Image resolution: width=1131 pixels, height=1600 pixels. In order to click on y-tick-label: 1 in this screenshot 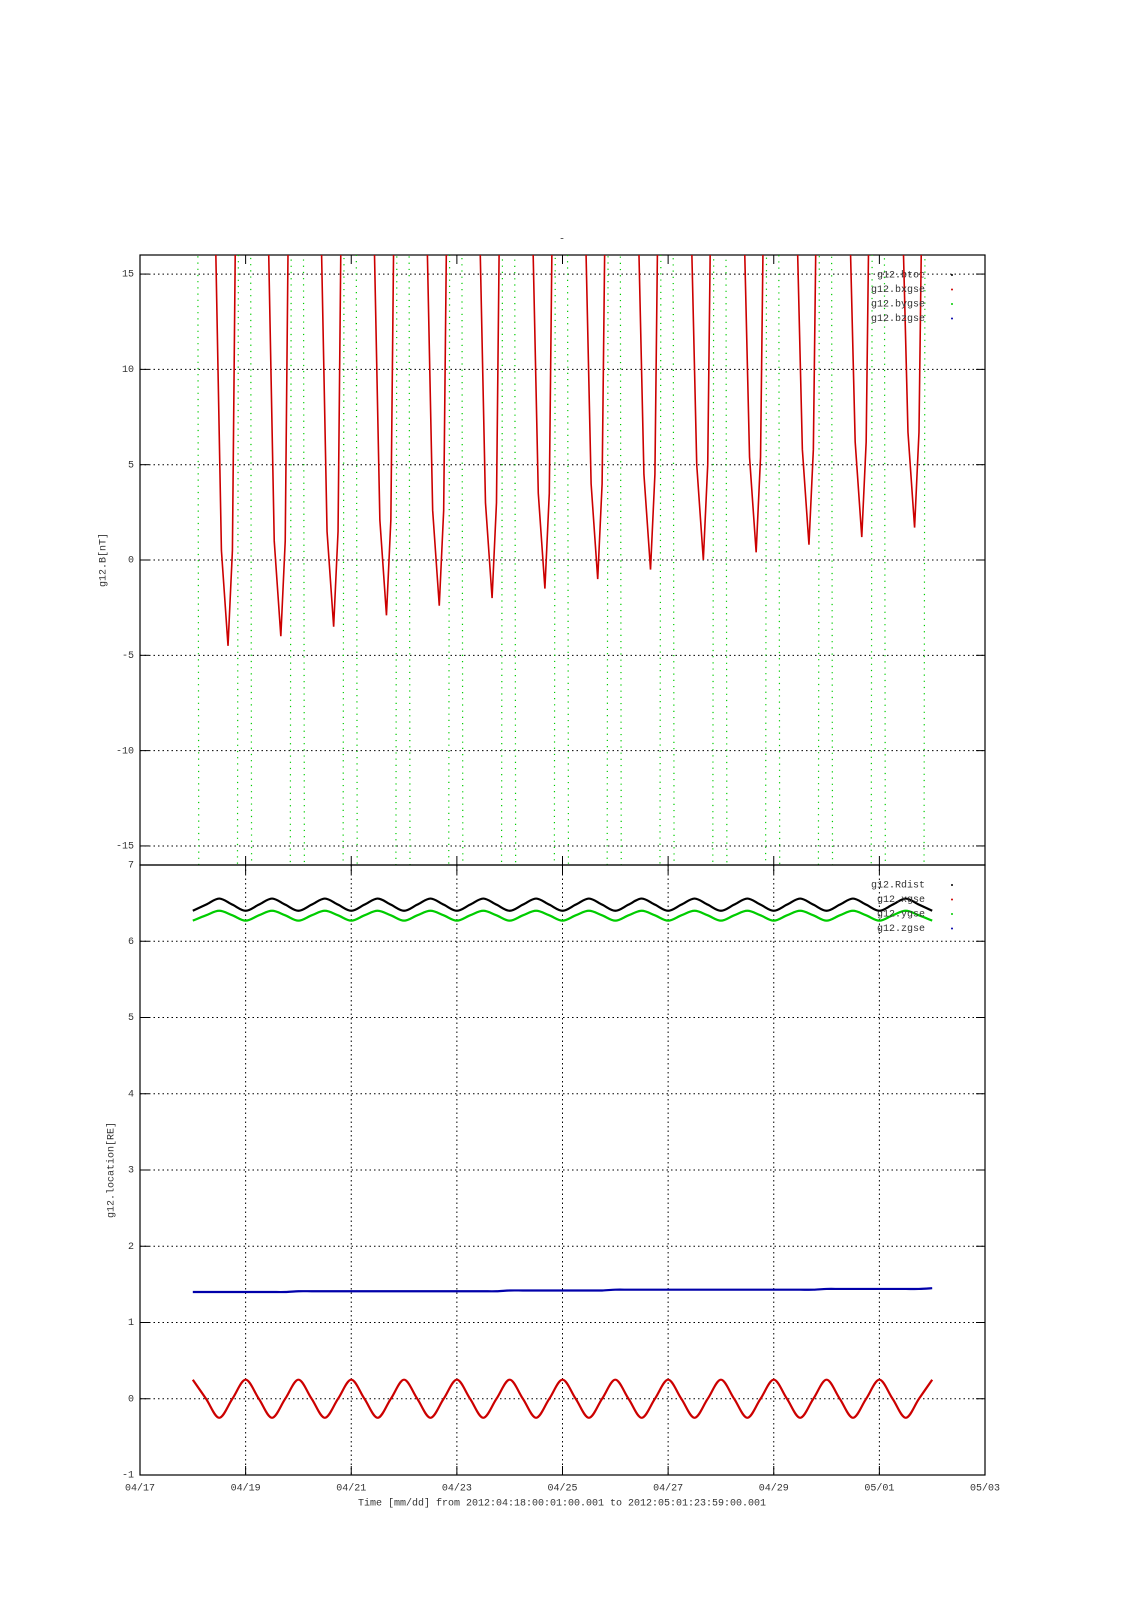, I will do `click(131, 1323)`.